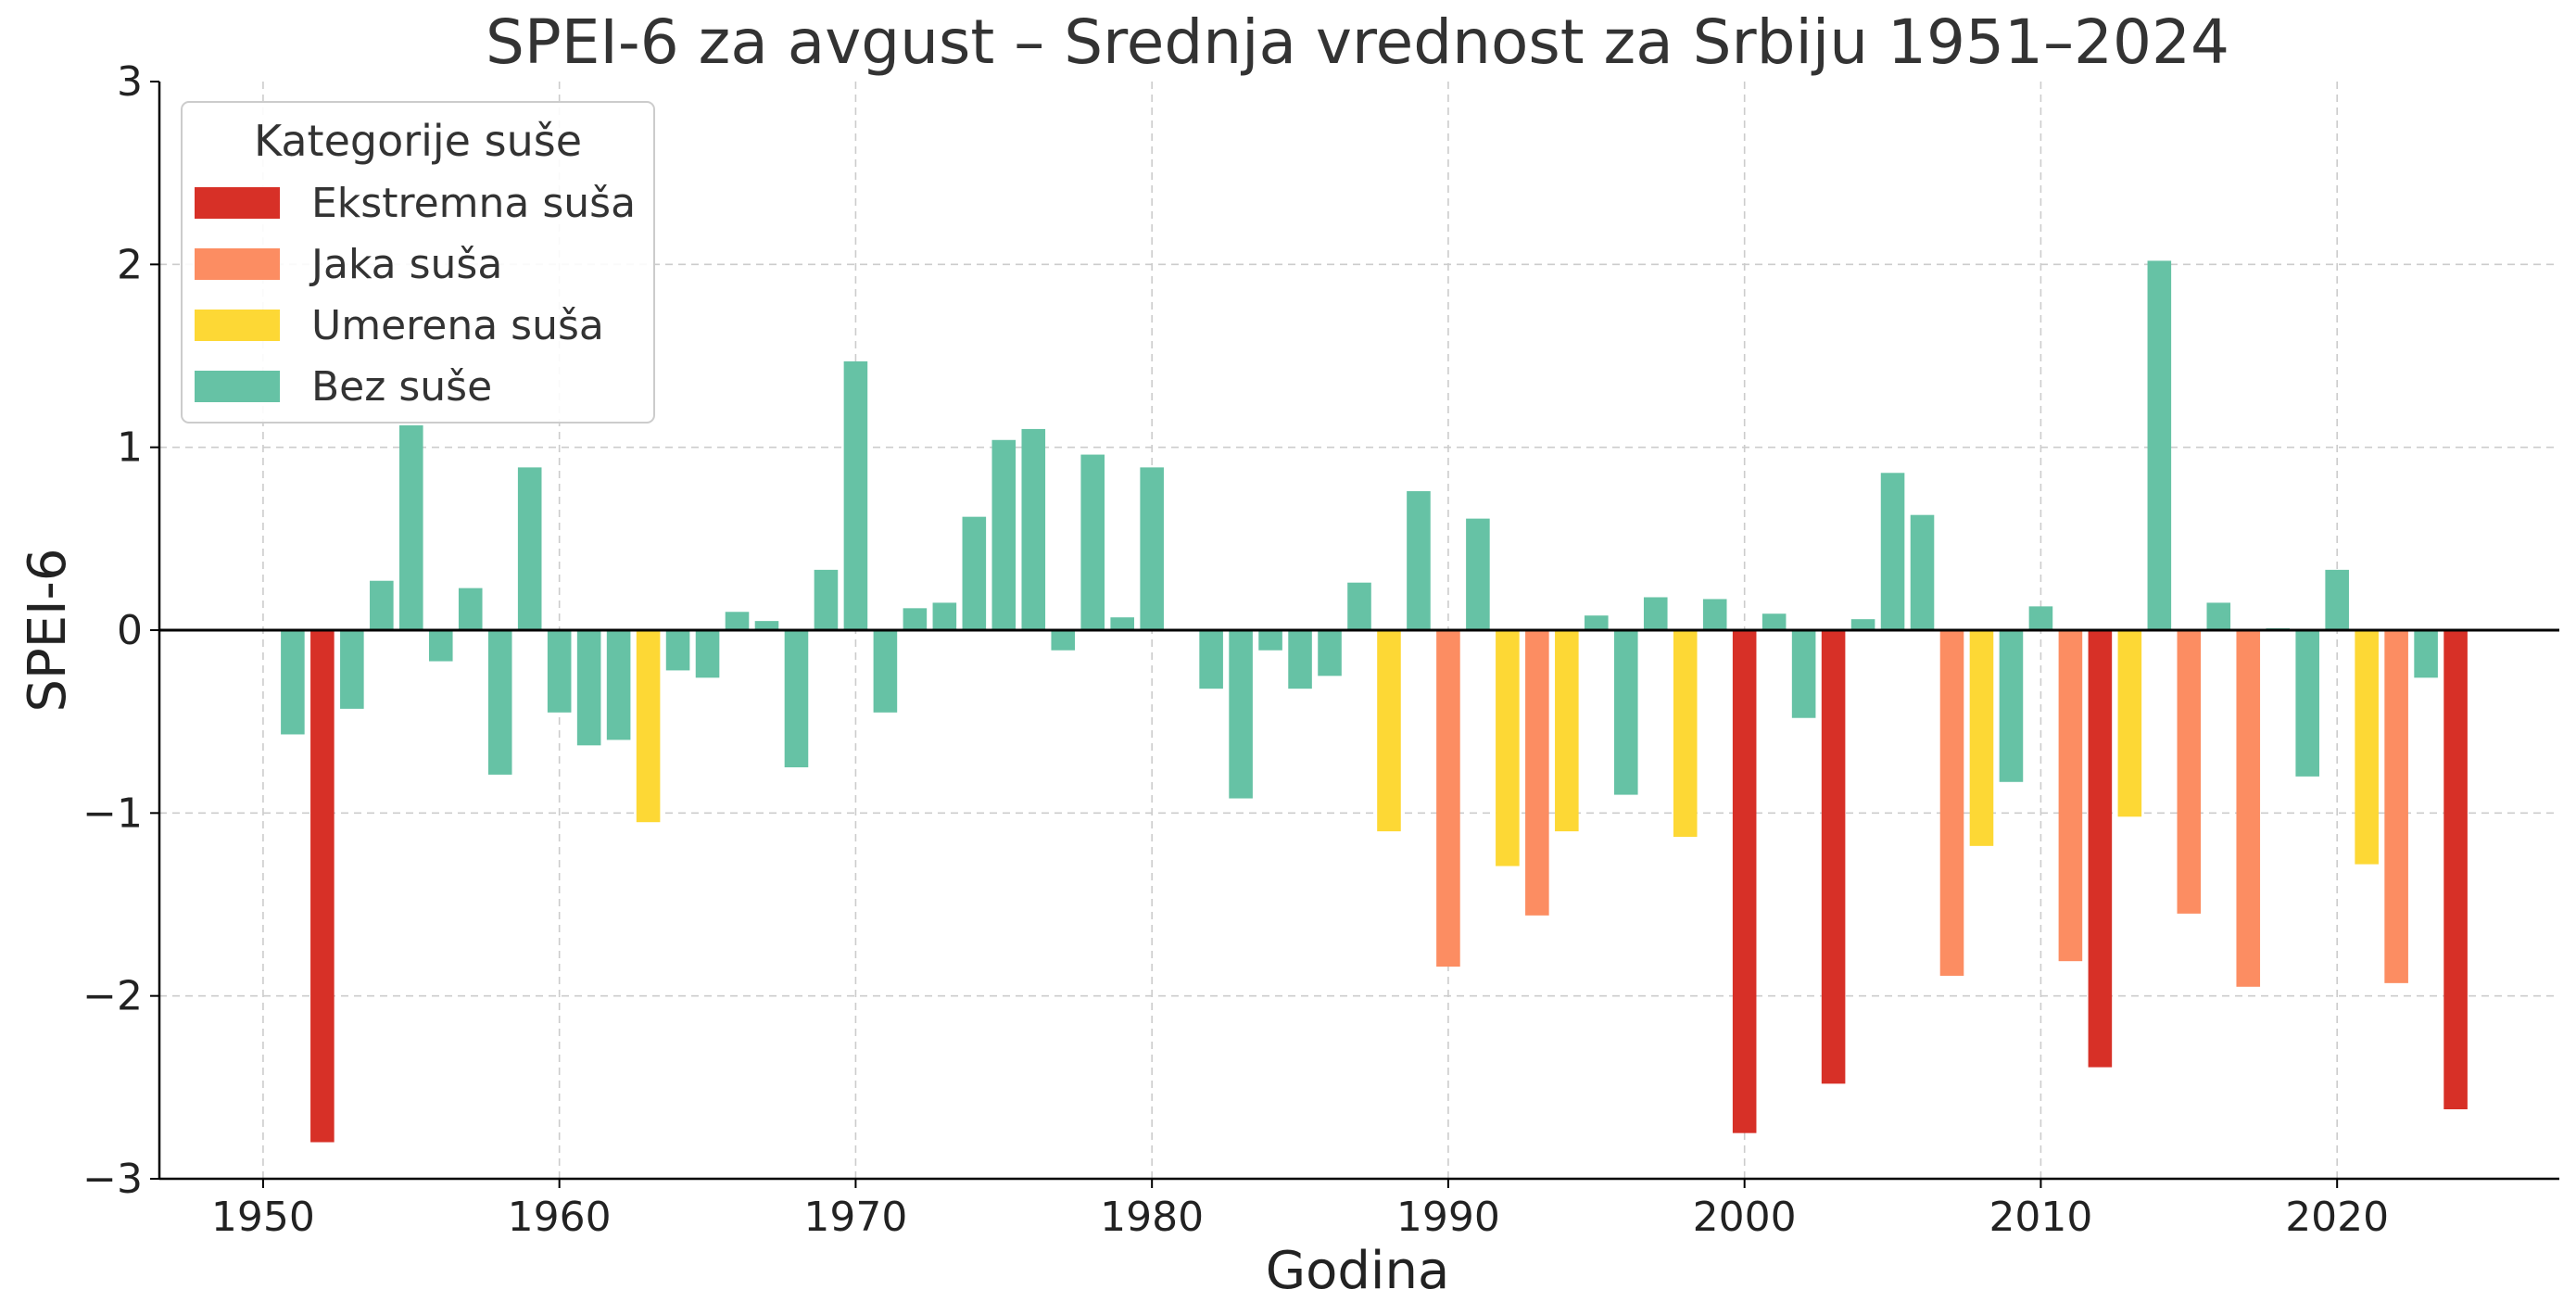 This screenshot has width=2576, height=1315. I want to click on bar-1955, so click(411, 527).